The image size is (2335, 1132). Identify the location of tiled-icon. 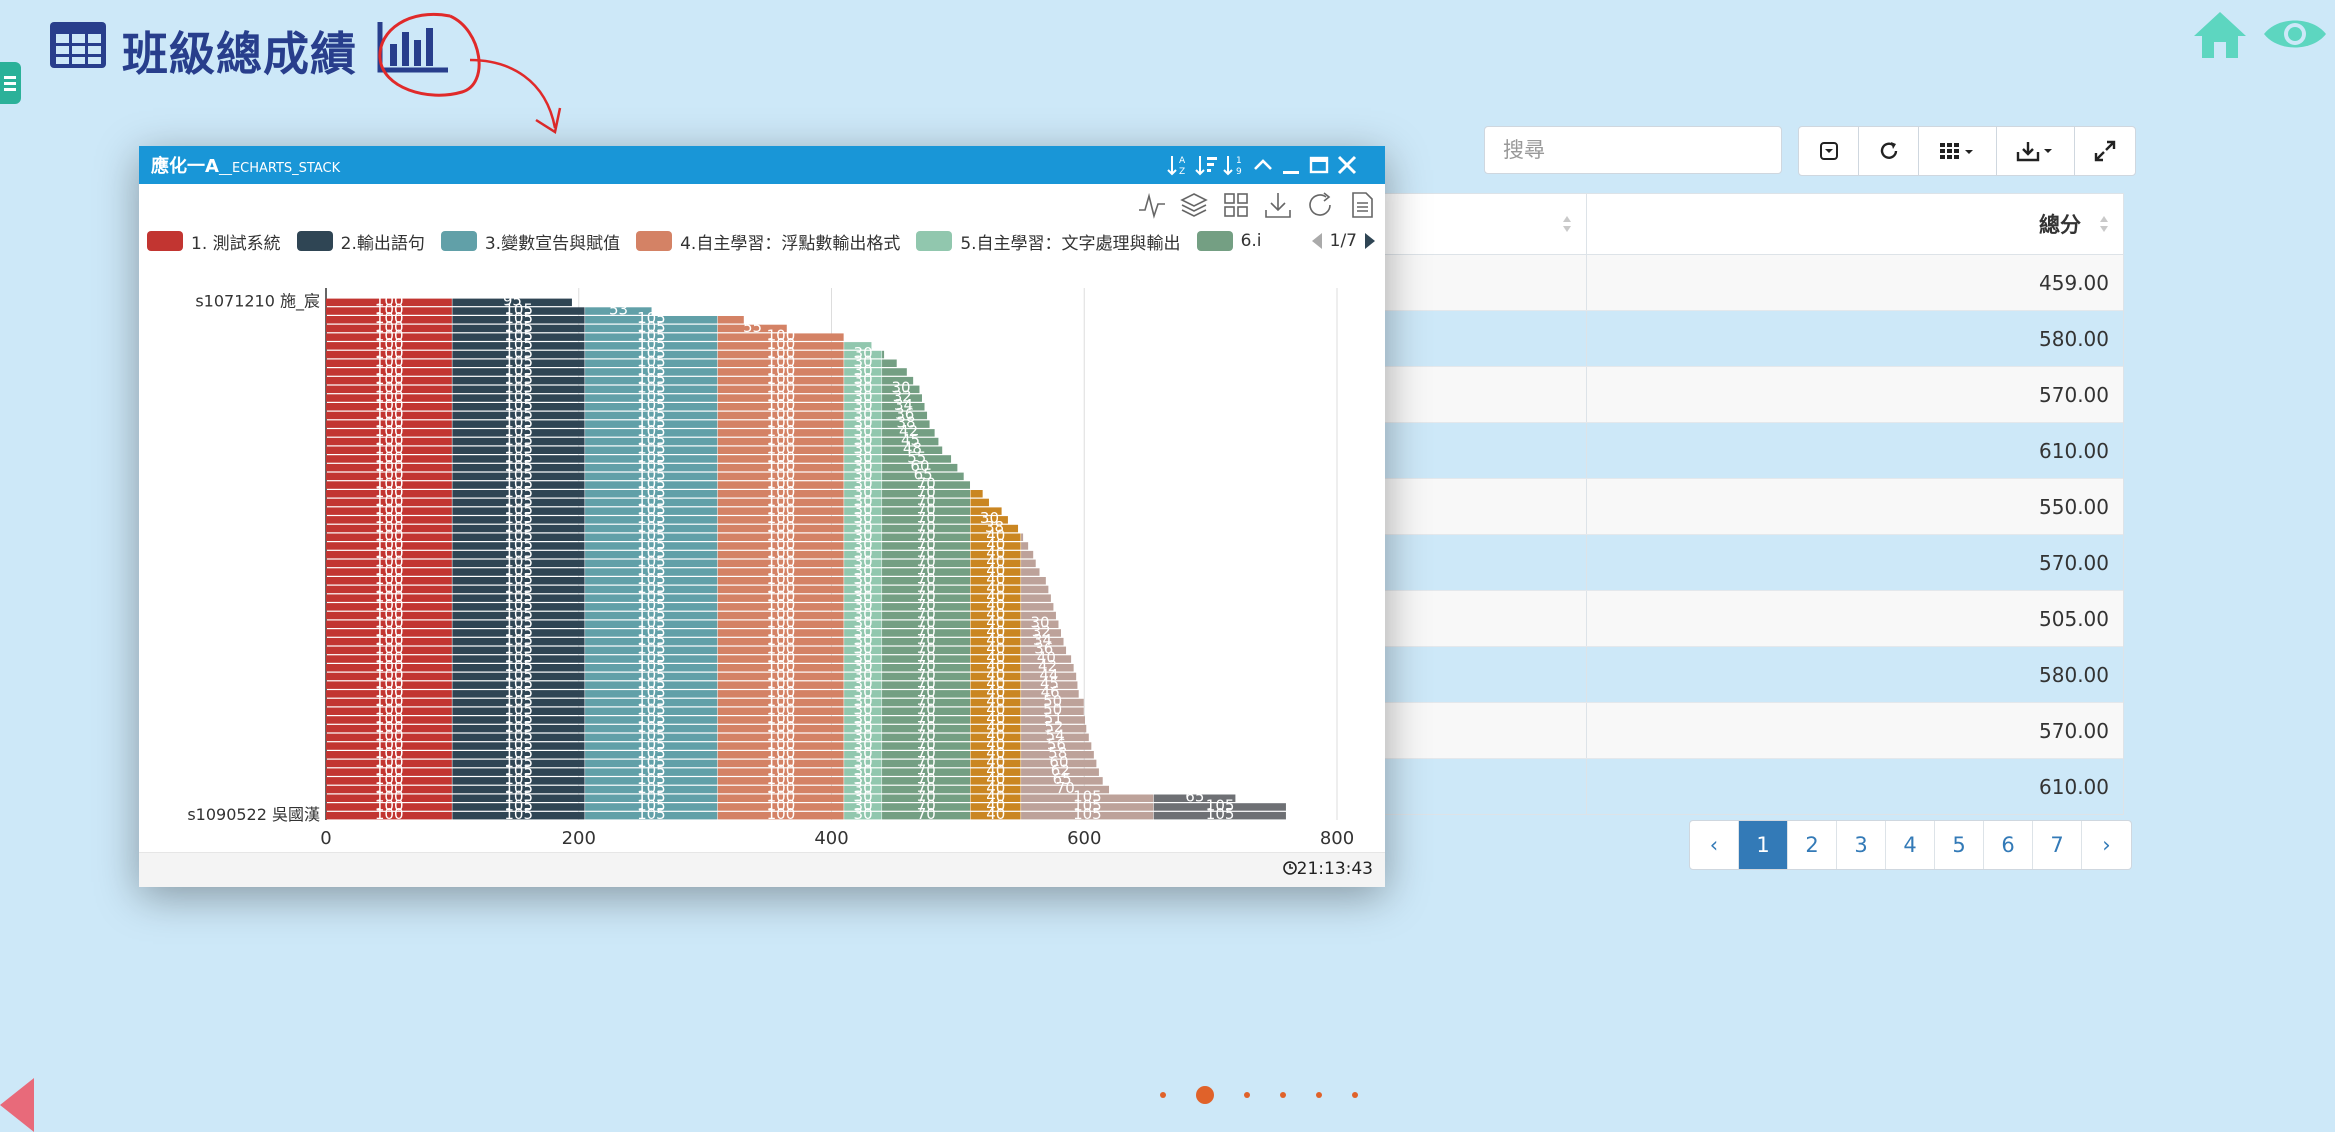
(1236, 205).